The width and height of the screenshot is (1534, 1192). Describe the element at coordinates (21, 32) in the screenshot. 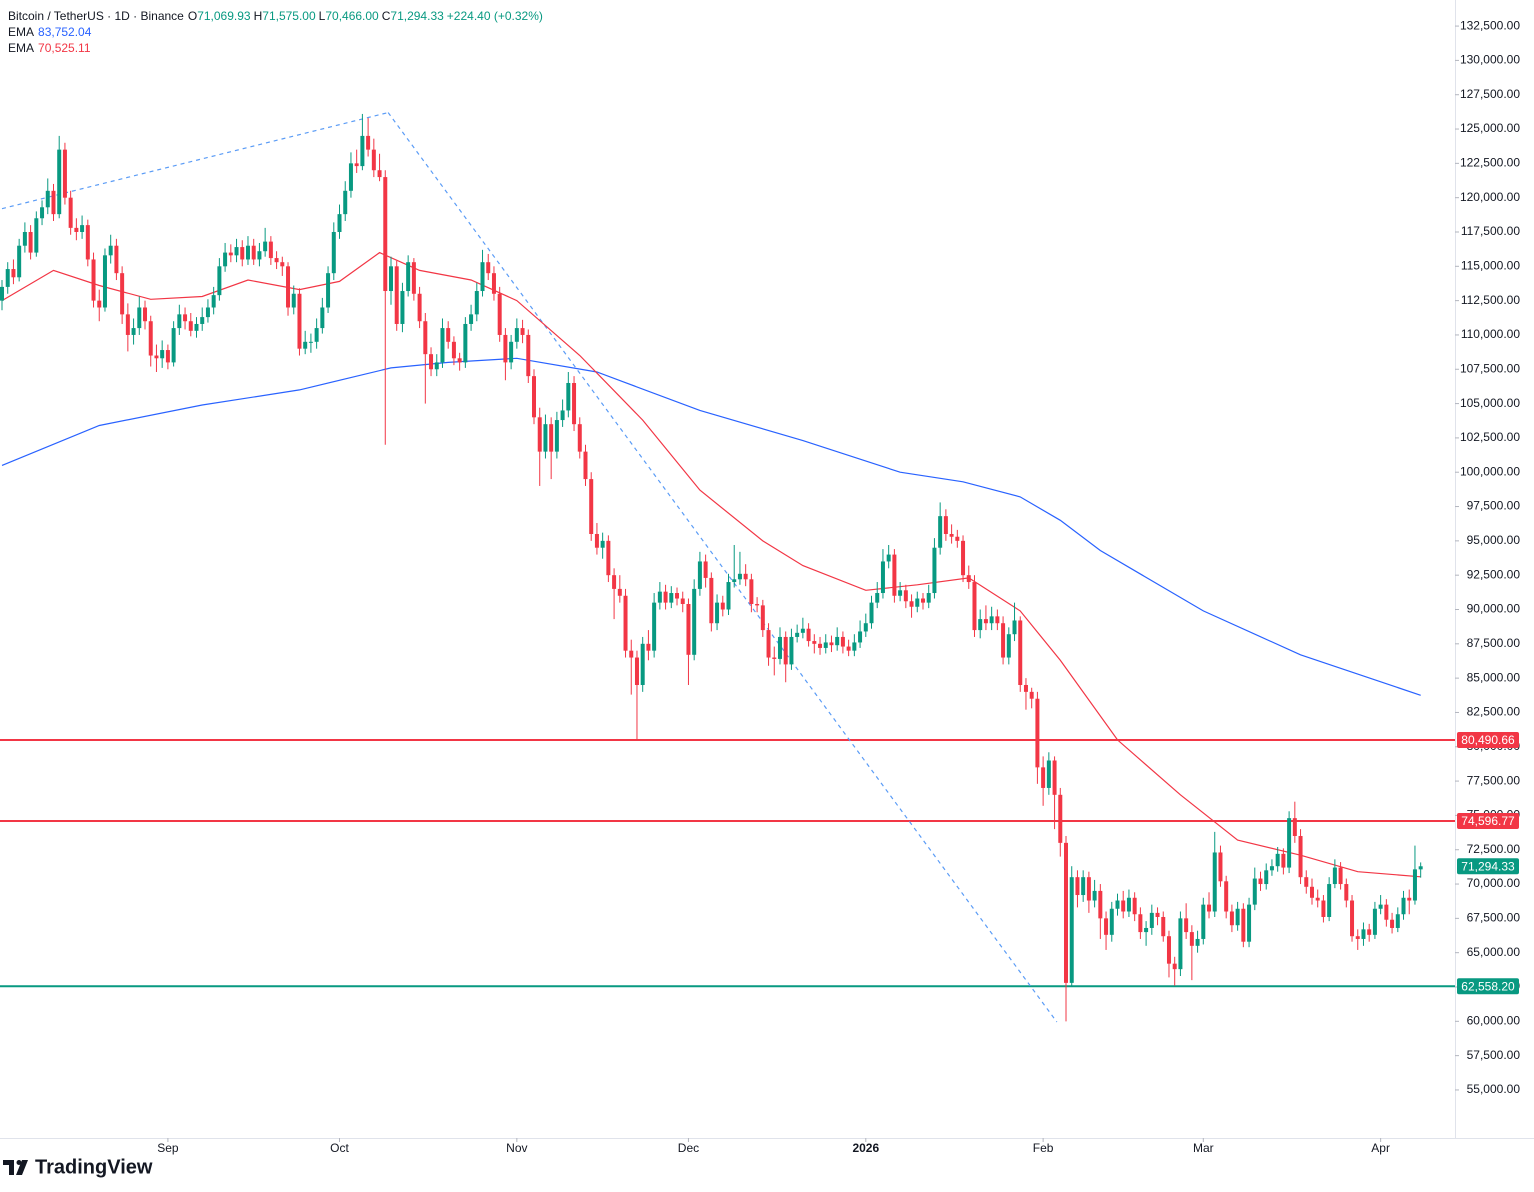

I see `ema-name: EMA` at that location.